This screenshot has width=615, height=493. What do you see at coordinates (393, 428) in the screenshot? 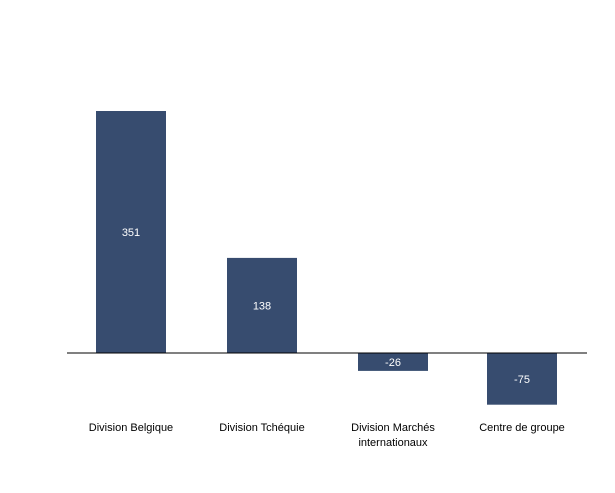
I see `category-label-line: Division Marchés` at bounding box center [393, 428].